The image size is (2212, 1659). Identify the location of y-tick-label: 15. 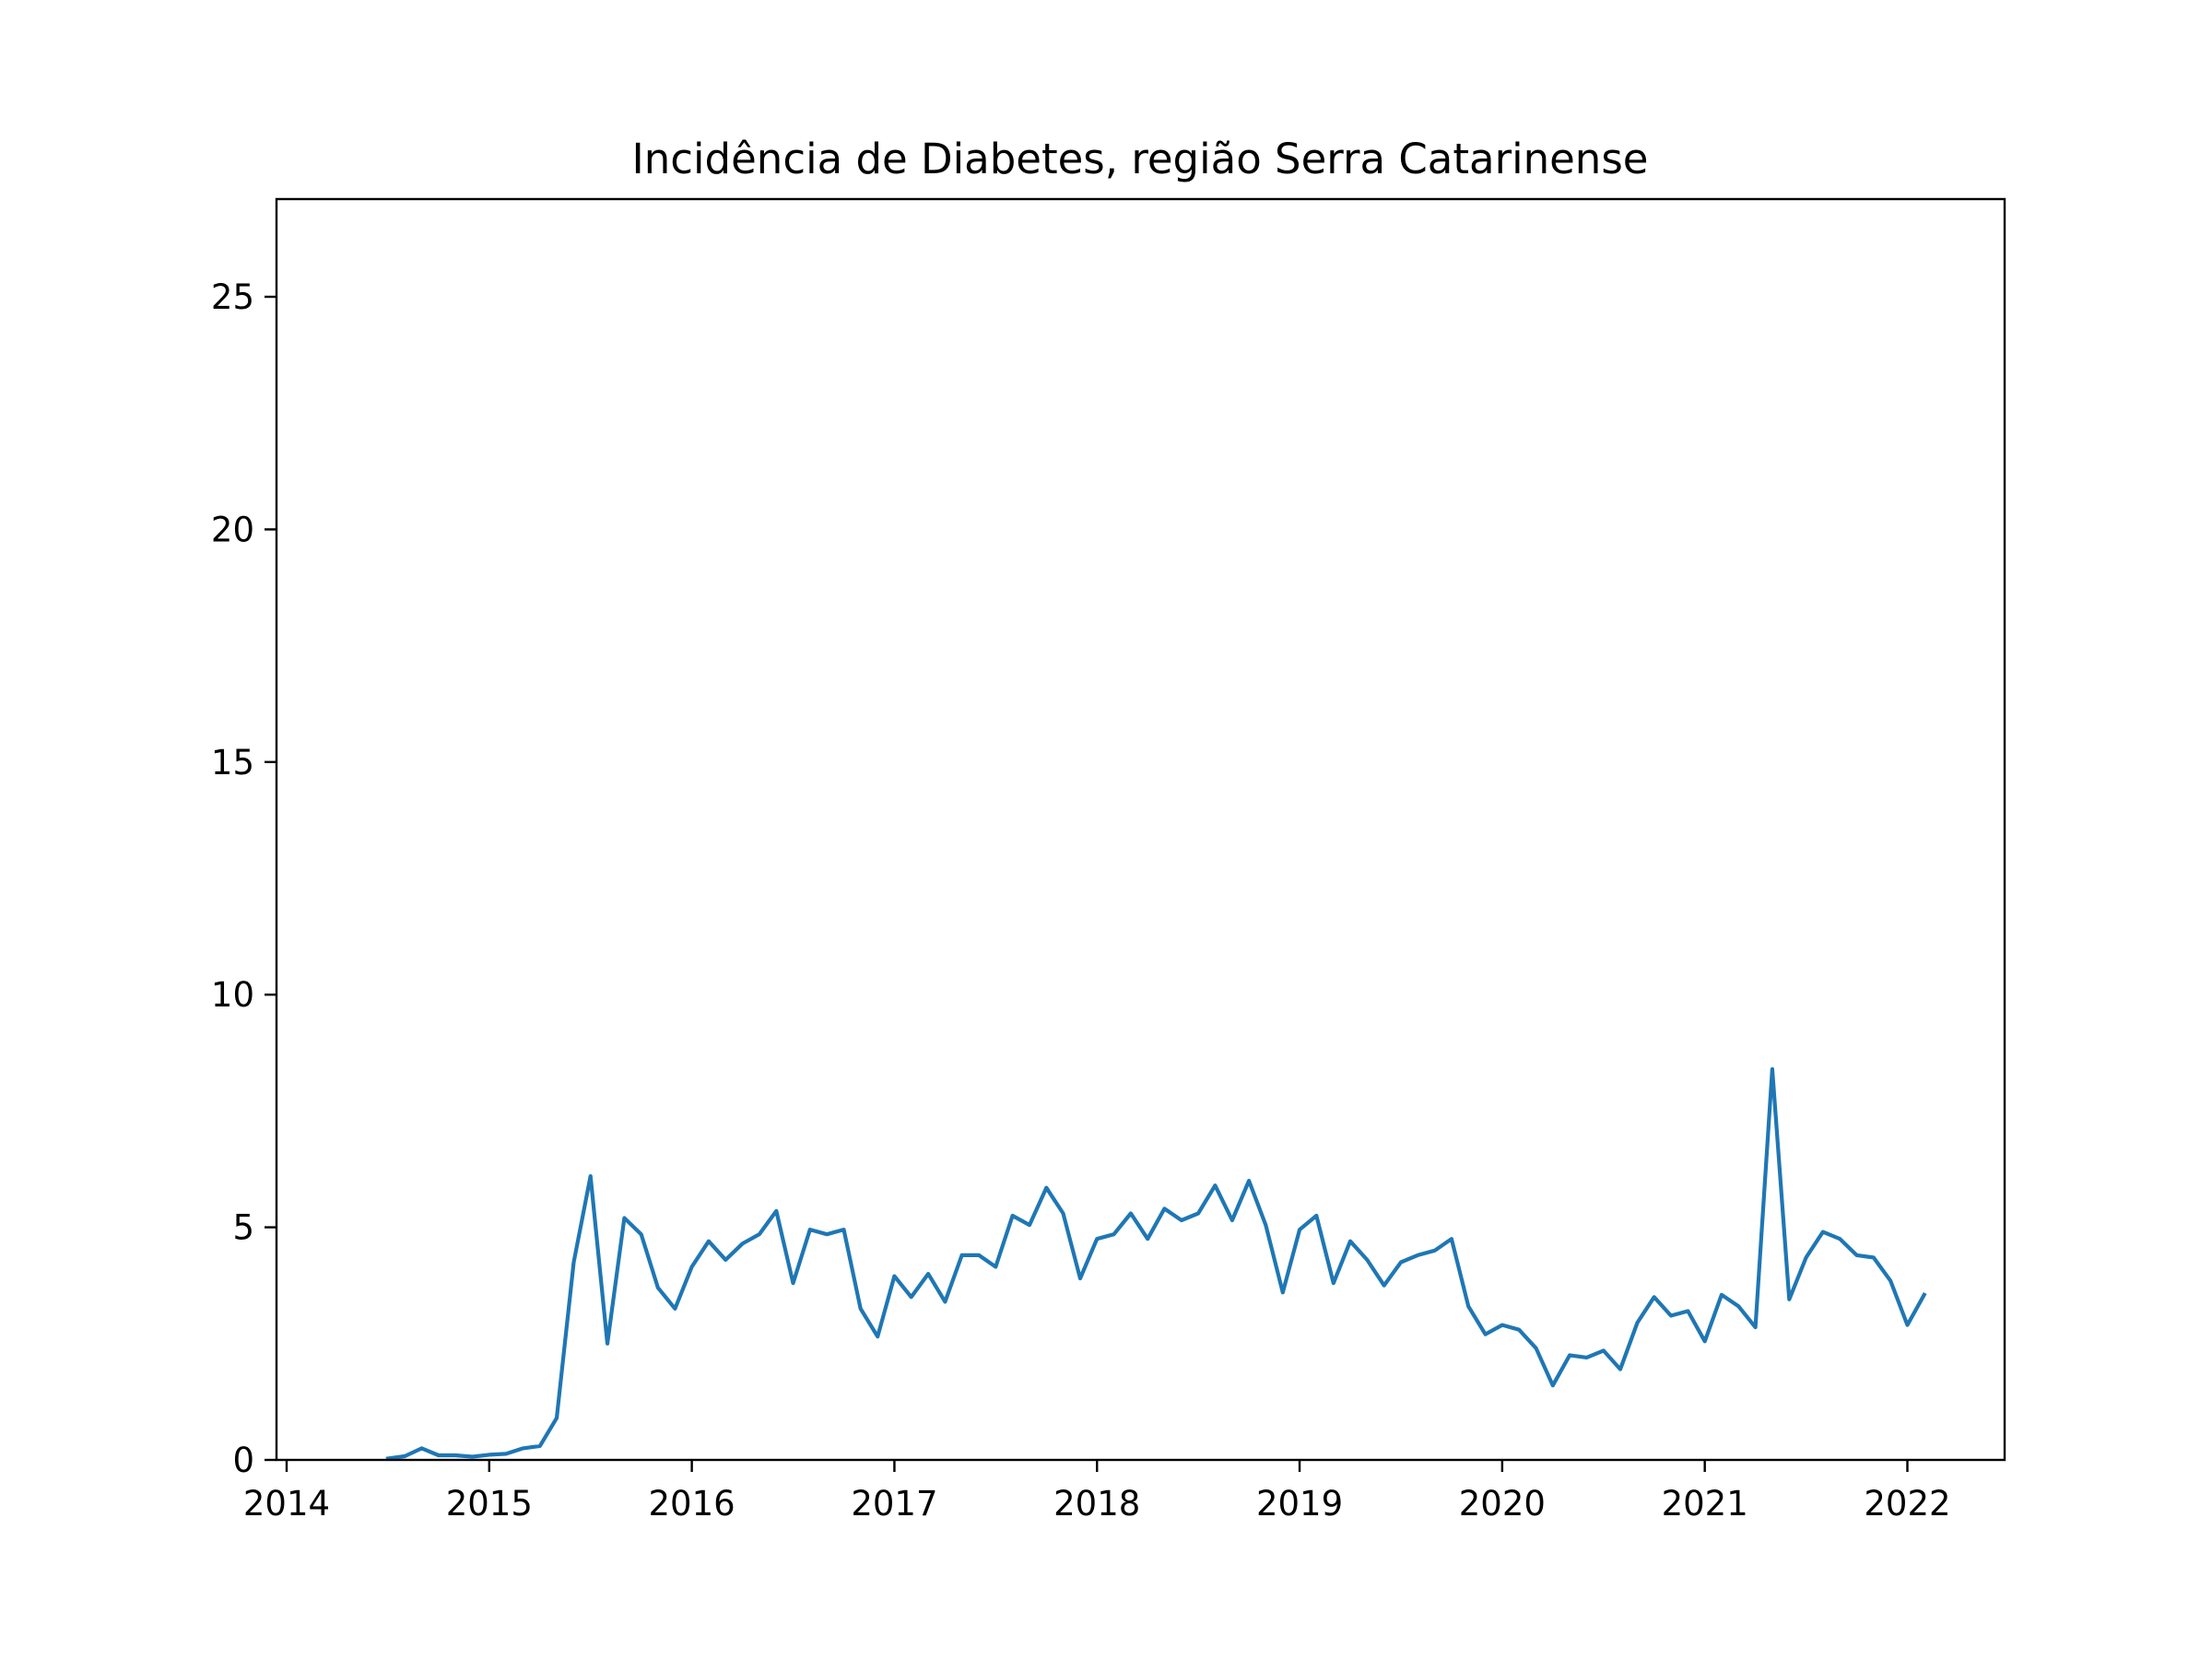
(232, 762).